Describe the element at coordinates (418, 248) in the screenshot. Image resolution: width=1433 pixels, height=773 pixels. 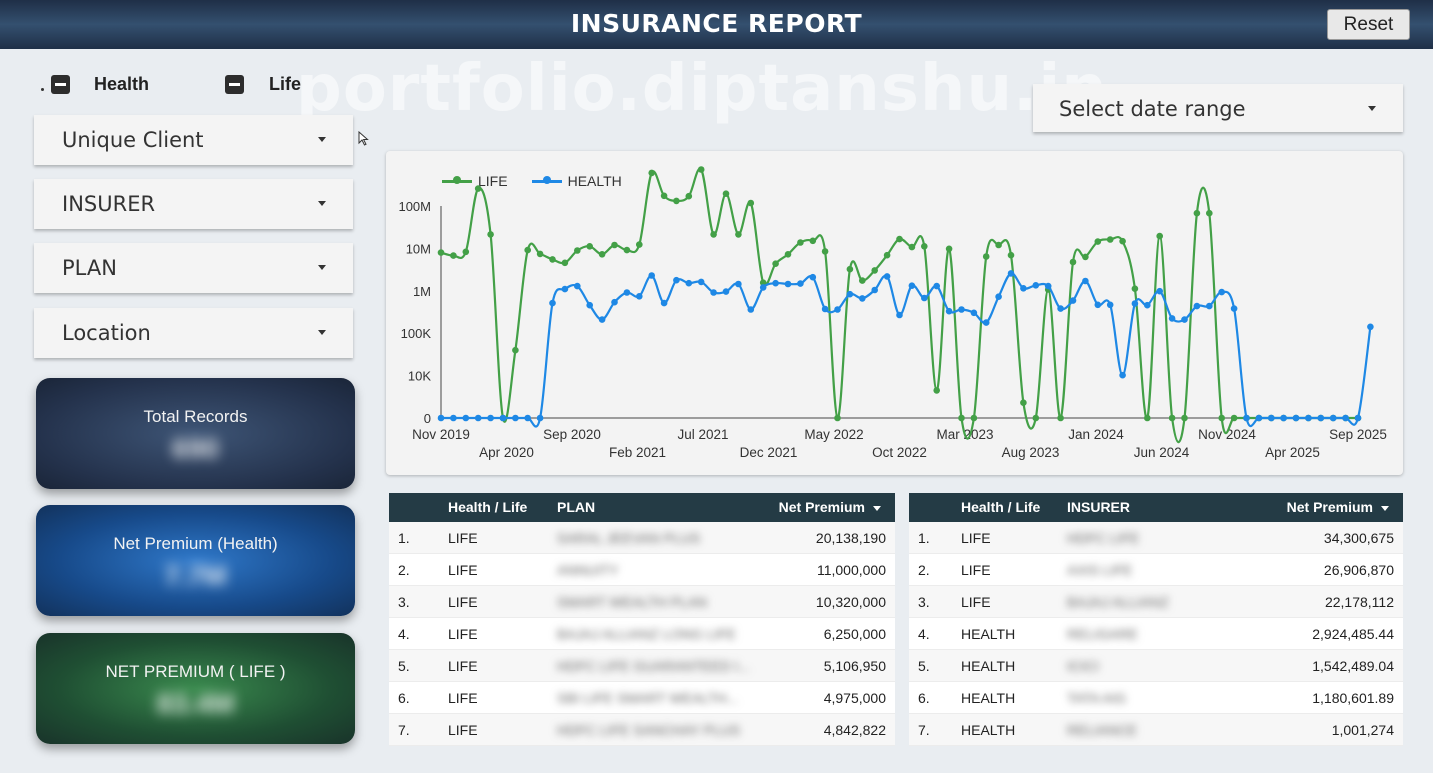
I see `y-tick-label: 10M` at that location.